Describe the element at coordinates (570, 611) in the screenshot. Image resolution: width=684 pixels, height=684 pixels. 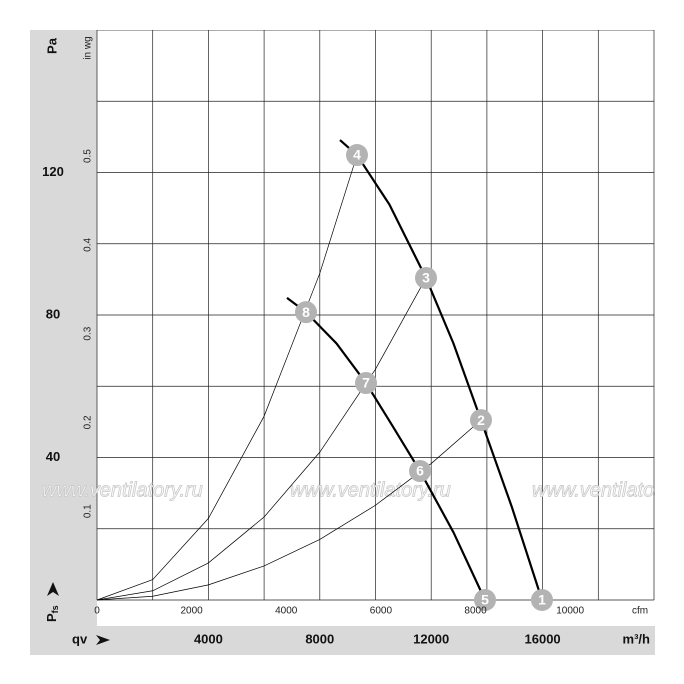
I see `x2-tick-label: 10000` at that location.